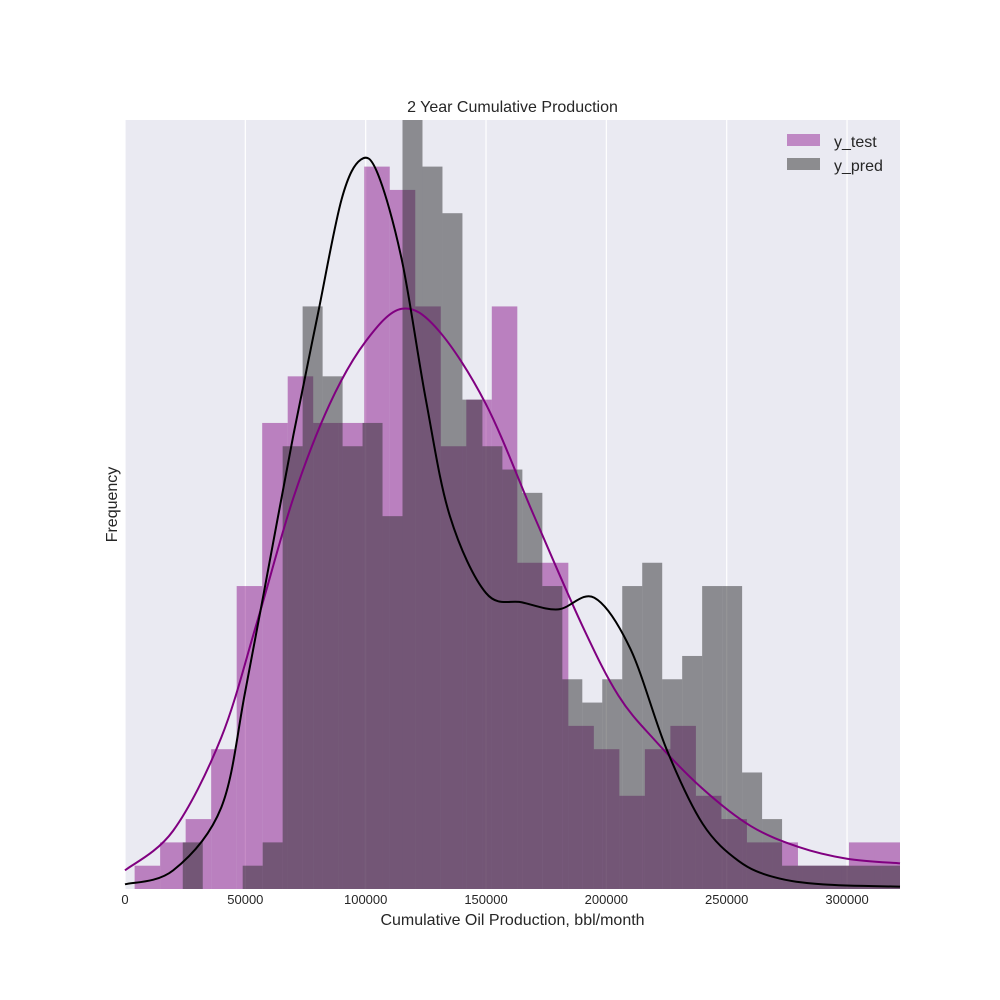  I want to click on x-axis-ticks: 0 50000 100000 150000 200000 250000 300000, so click(494, 899).